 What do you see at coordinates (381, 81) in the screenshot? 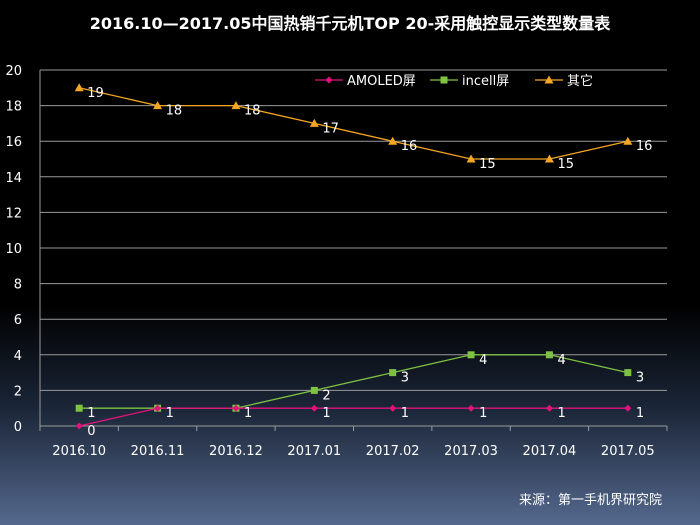
I see `legend-label: AMOLED屏` at bounding box center [381, 81].